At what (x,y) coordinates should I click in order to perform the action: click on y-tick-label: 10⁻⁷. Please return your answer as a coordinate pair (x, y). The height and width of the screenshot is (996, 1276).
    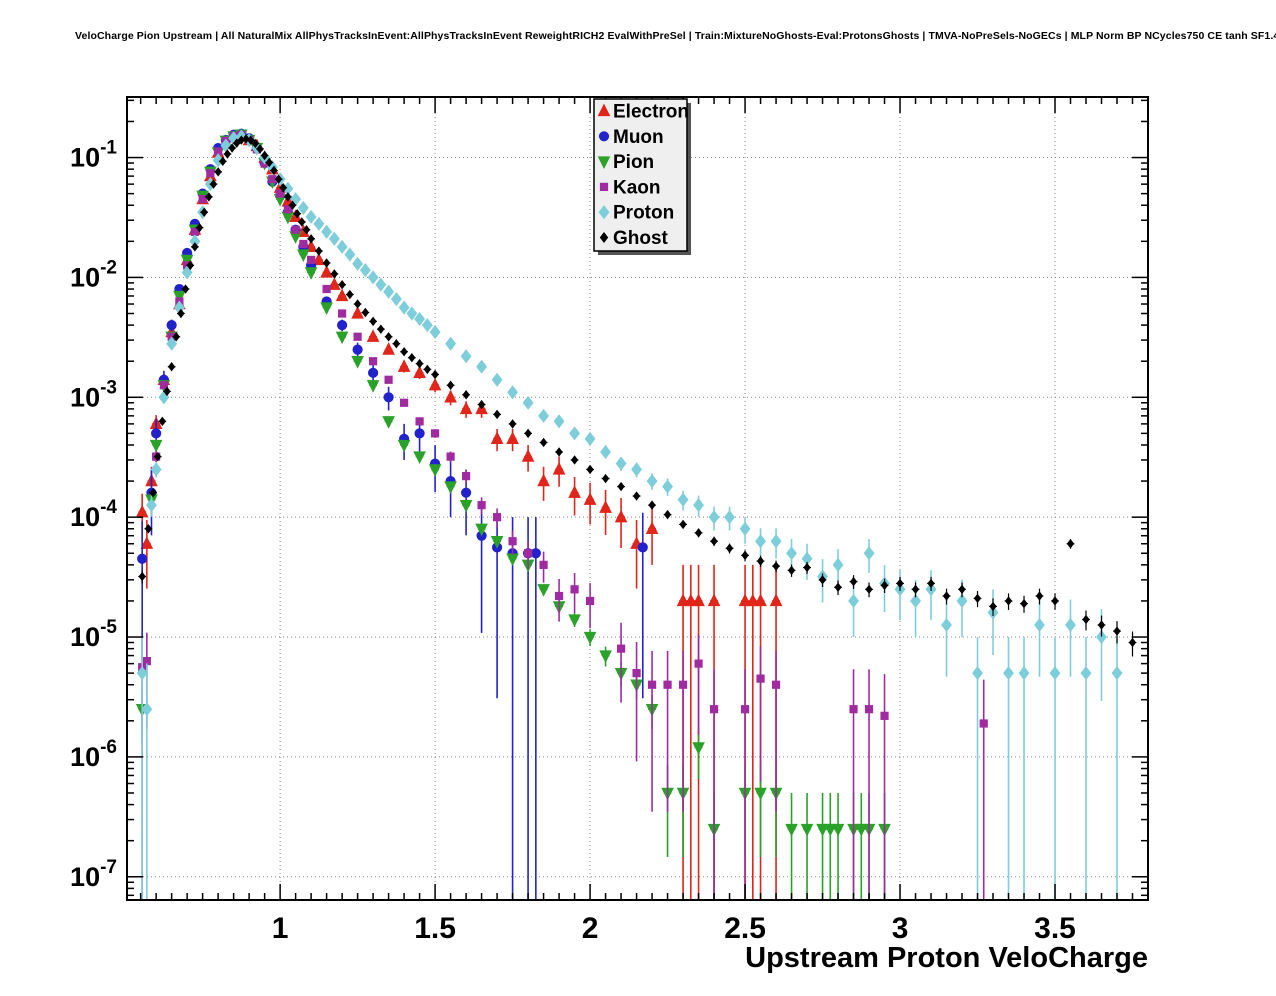
    Looking at the image, I should click on (93, 874).